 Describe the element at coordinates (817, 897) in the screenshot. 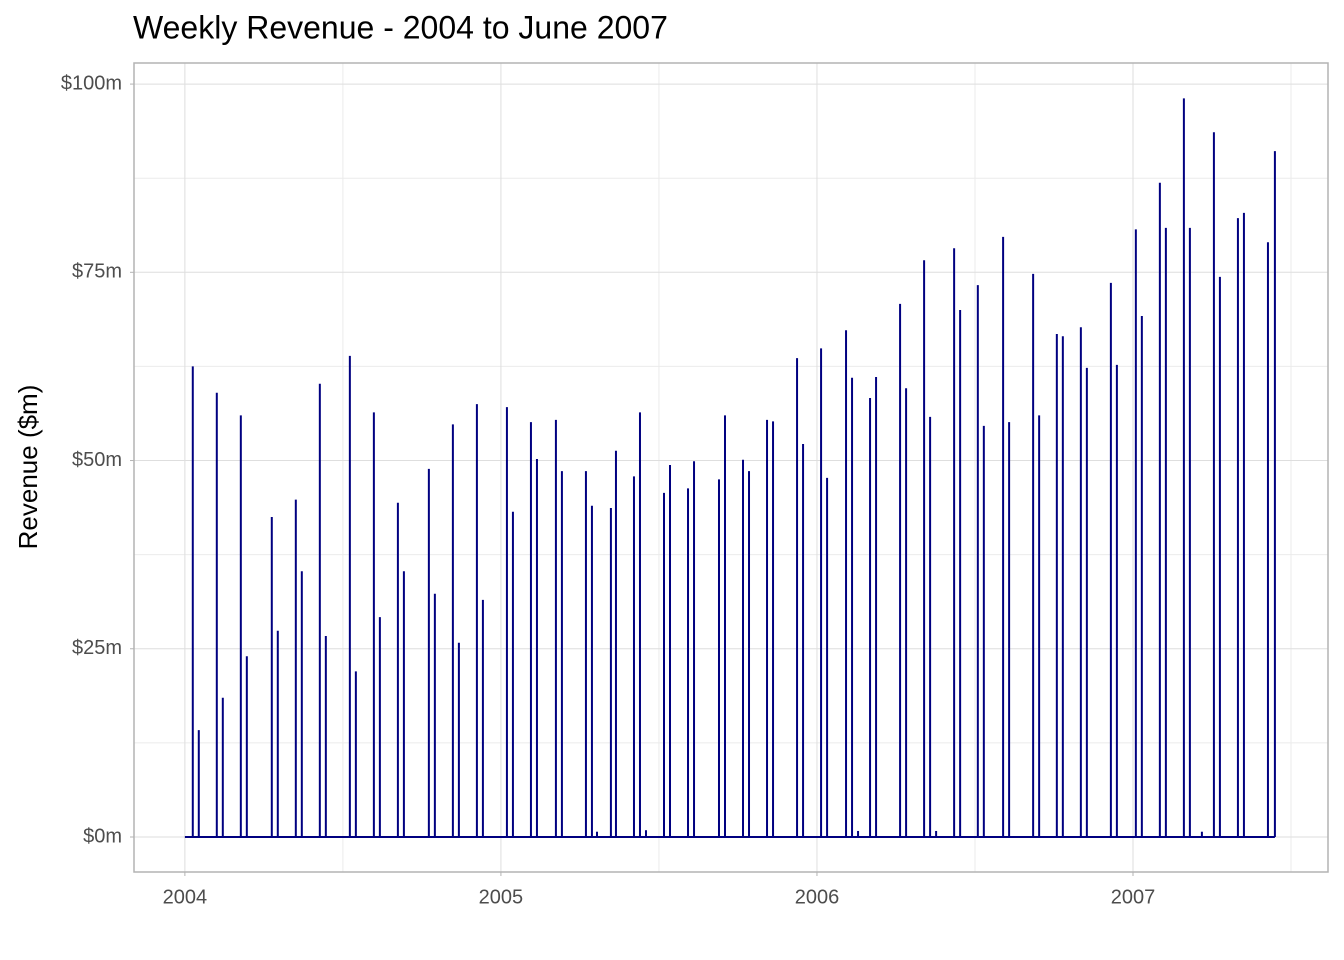

I see `x-tick-label: 2006` at that location.